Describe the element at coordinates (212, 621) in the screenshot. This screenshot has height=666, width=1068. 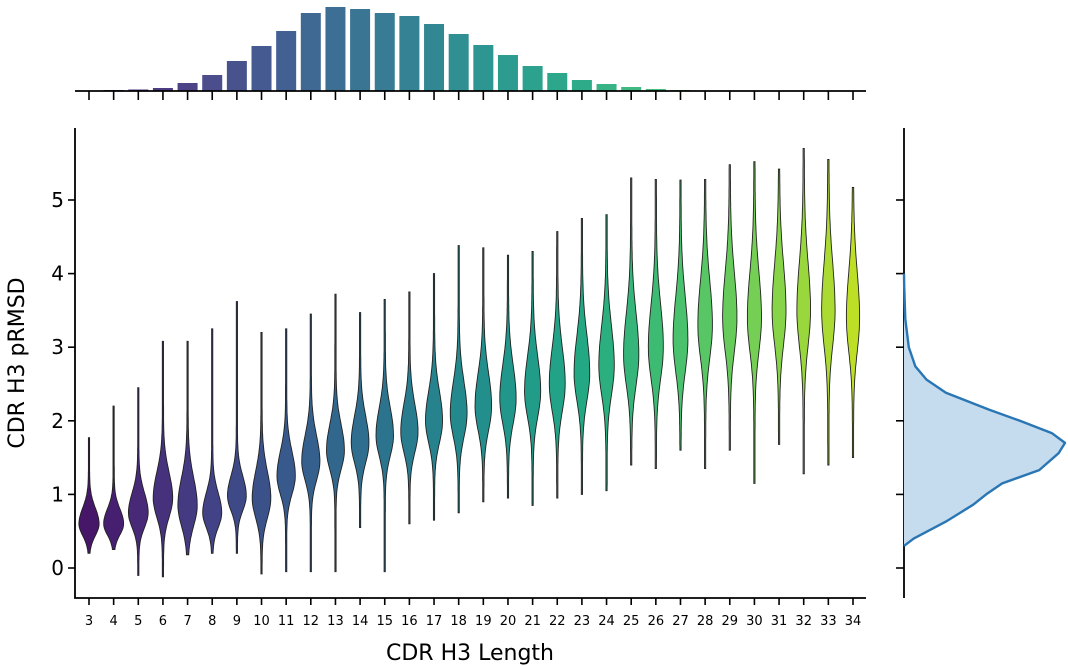
I see `x-tick-label: 8` at that location.